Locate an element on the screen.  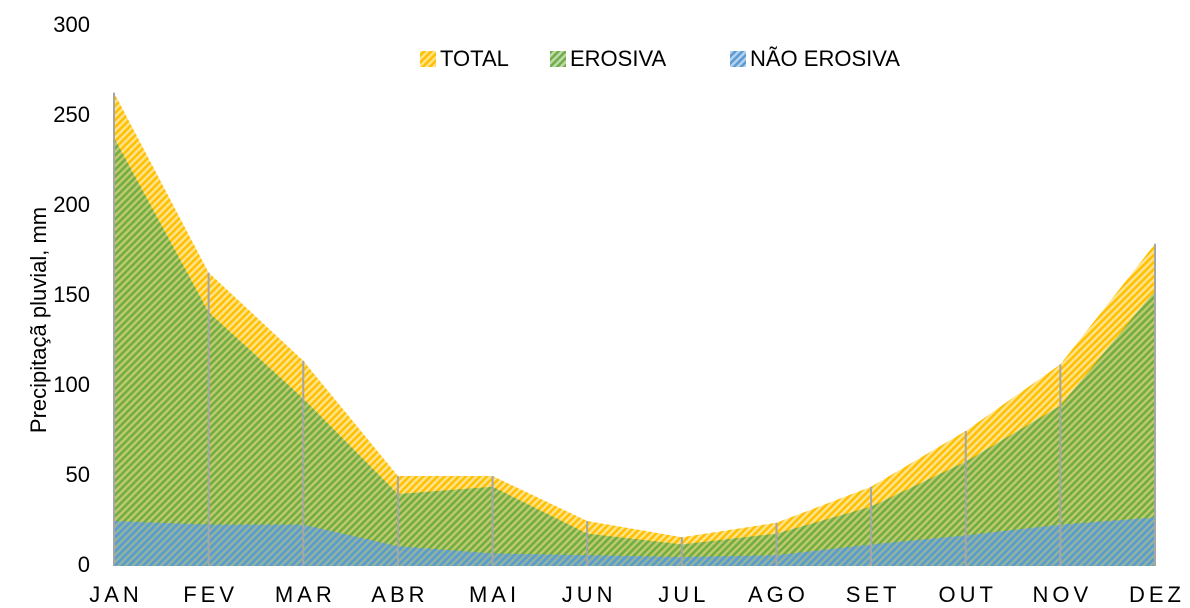
x-tick-label: ABR is located at coordinates (399, 594).